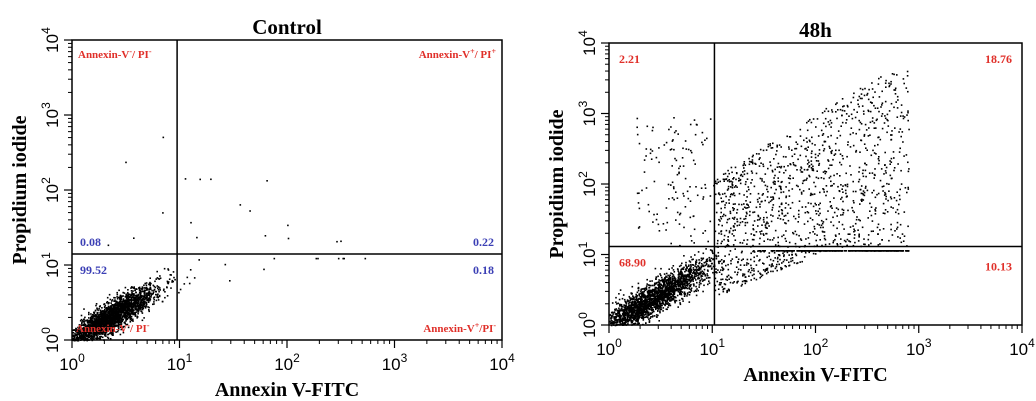 The image size is (1036, 401). Describe the element at coordinates (815, 30) in the screenshot. I see `plot-title: 48h` at that location.